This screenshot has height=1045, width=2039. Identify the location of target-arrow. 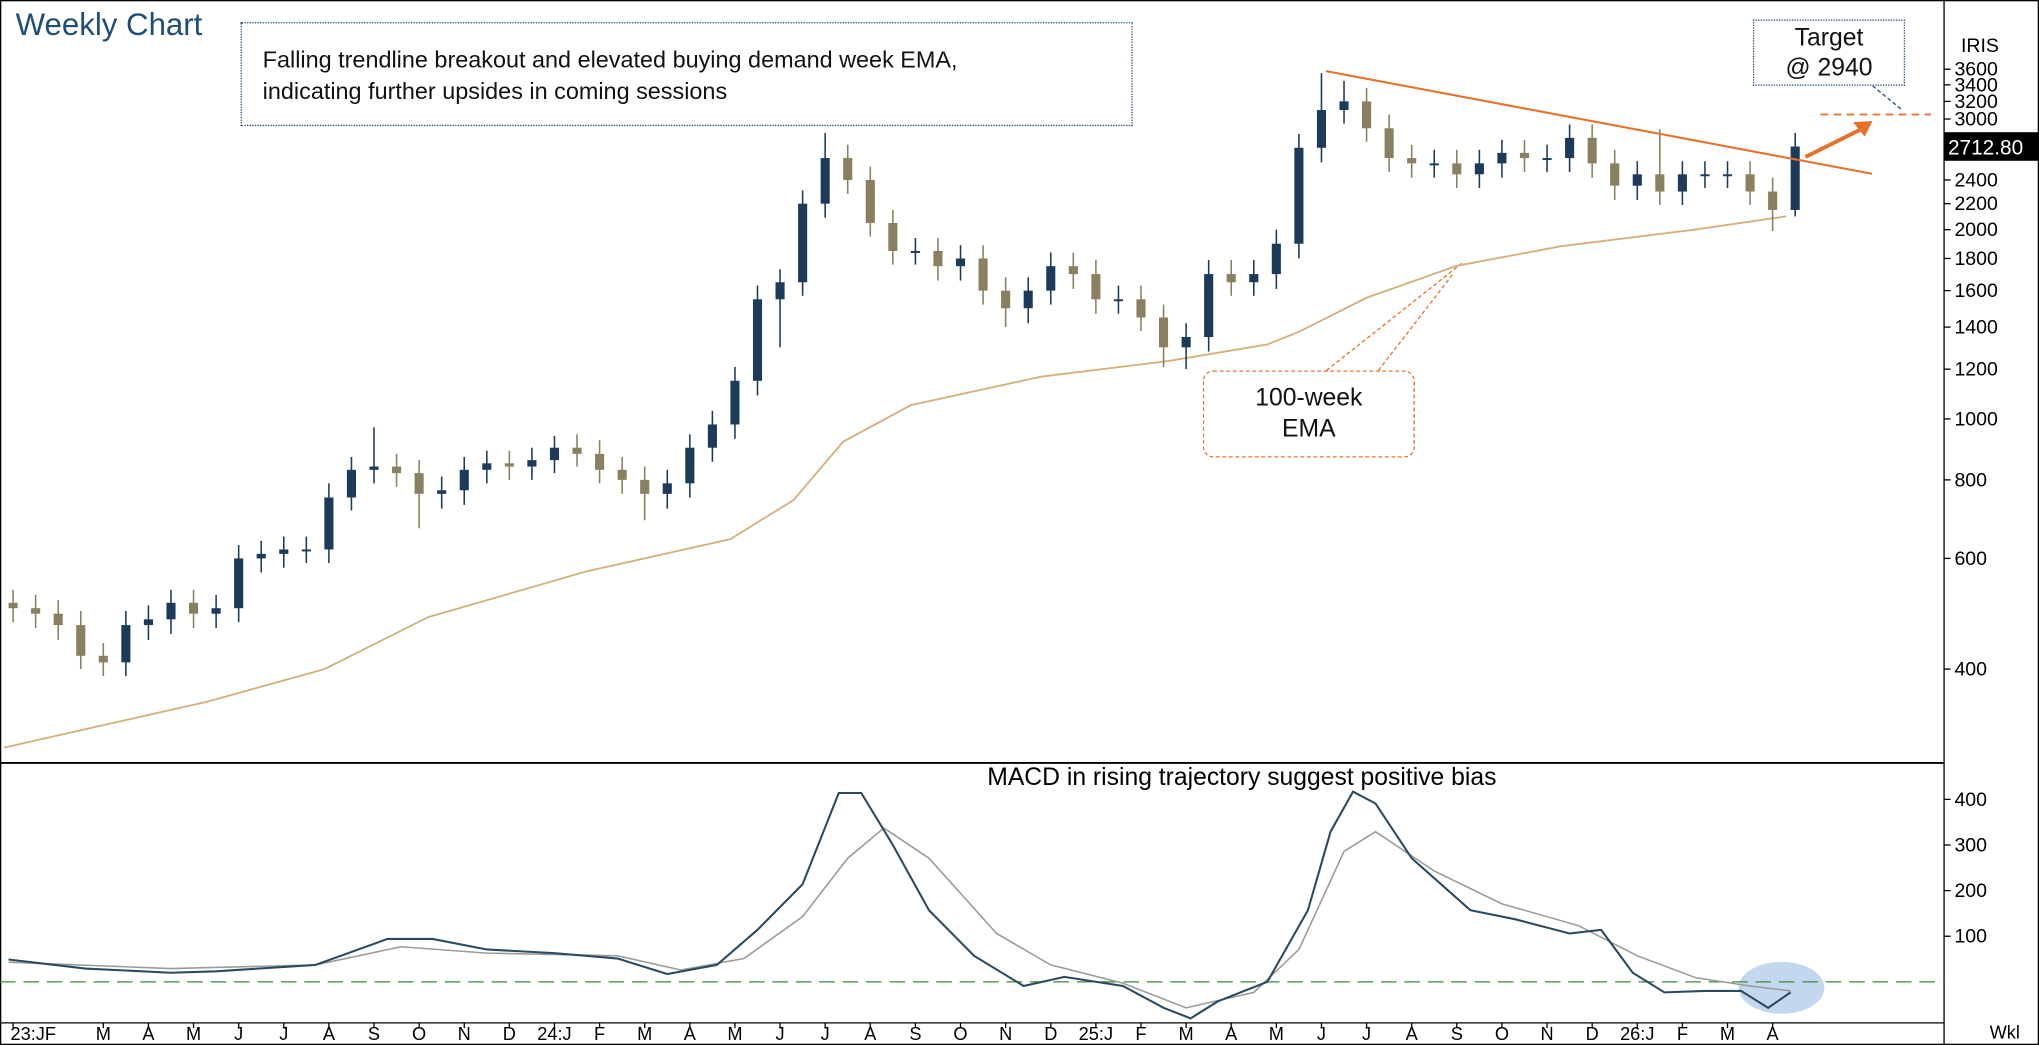
(1835, 142).